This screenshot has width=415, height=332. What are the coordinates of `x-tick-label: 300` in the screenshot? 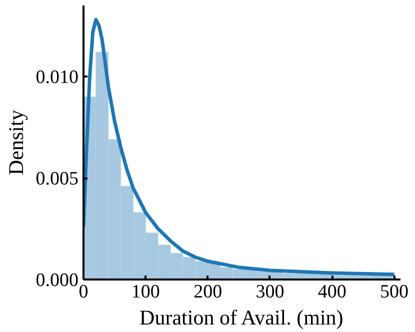 It's located at (270, 292).